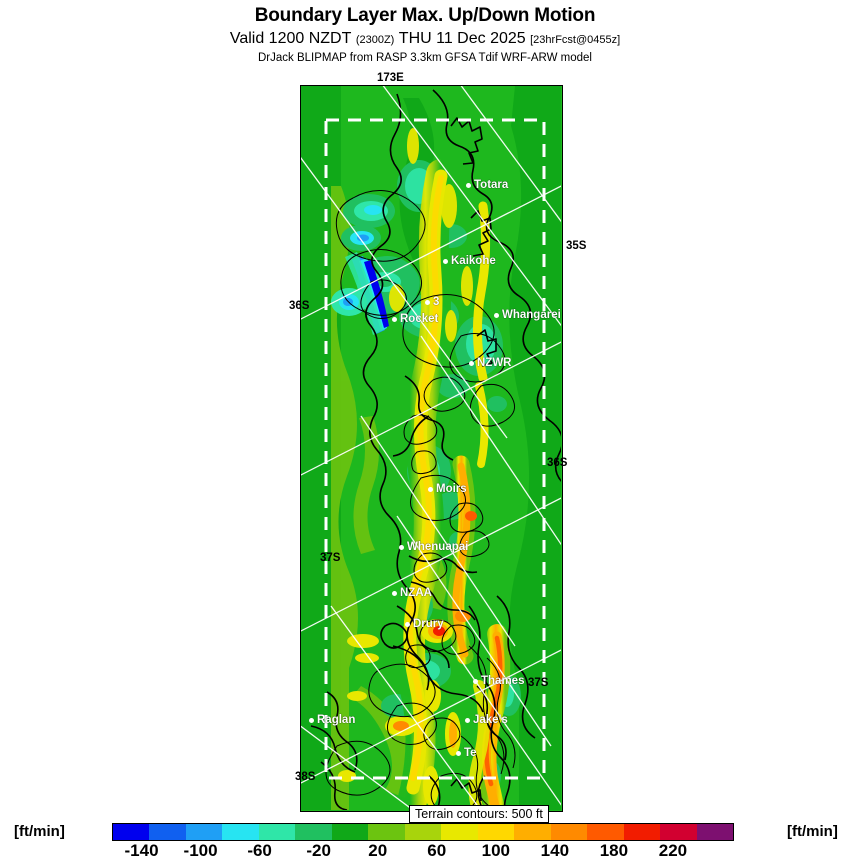 Image resolution: width=850 pixels, height=861 pixels. I want to click on colorbar-tick-label: 20, so click(378, 850).